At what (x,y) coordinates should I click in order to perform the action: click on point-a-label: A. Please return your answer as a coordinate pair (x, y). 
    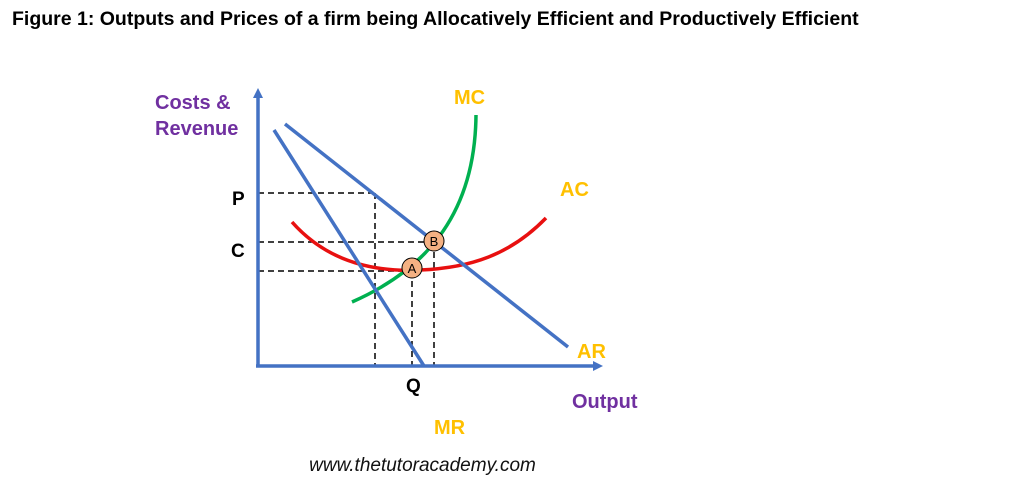
    Looking at the image, I should click on (412, 268).